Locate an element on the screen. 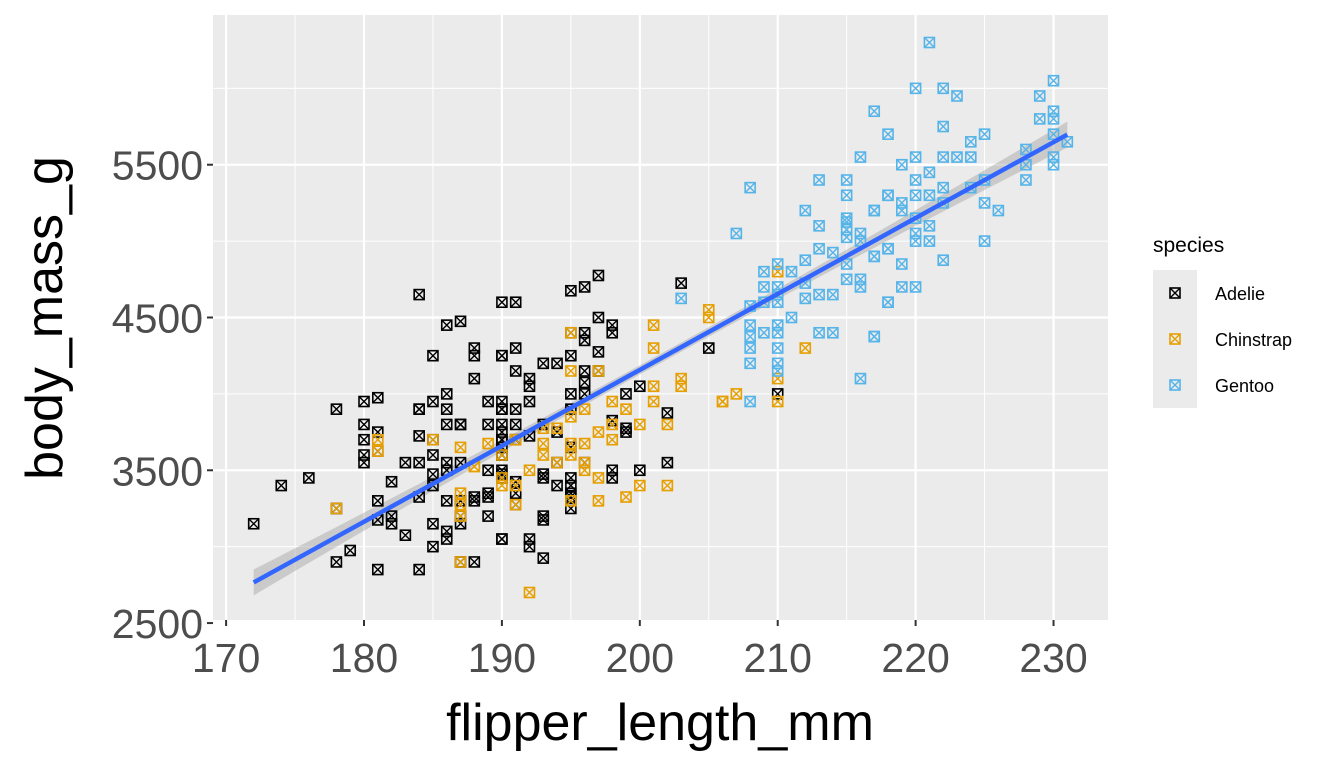 This screenshot has height=768, width=1344. legend-item-adelie: Adelie is located at coordinates (1209, 293).